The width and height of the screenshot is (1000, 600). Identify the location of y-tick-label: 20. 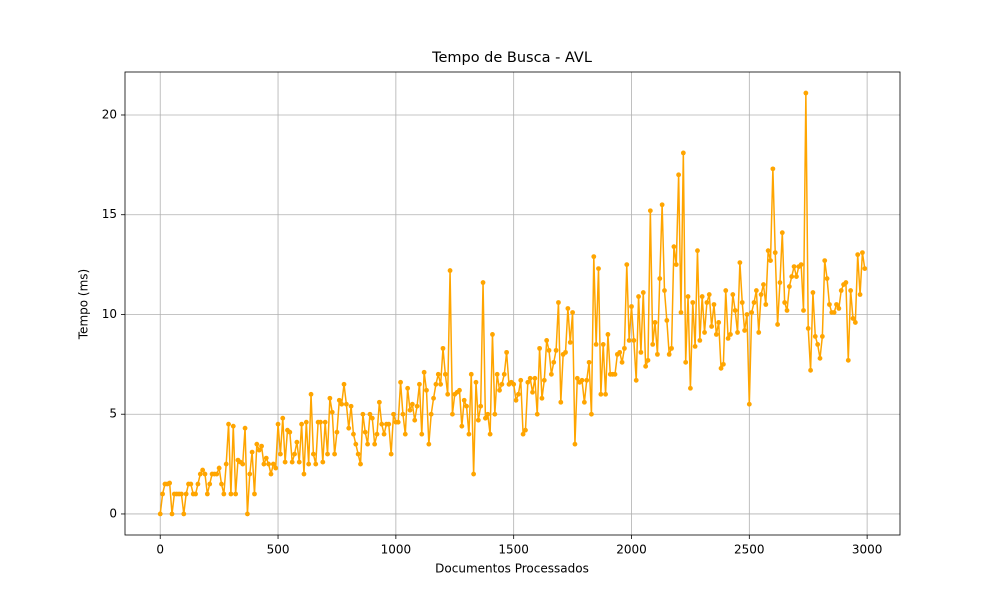
(109, 114).